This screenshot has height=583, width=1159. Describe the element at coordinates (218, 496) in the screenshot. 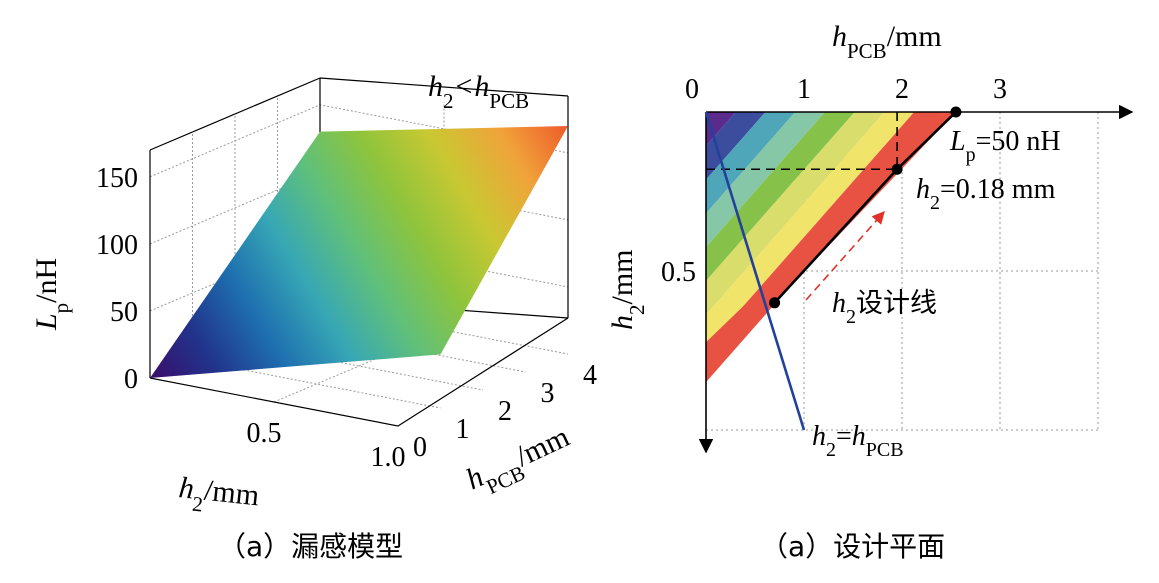

I see `x-axis-label: h2/mm` at that location.